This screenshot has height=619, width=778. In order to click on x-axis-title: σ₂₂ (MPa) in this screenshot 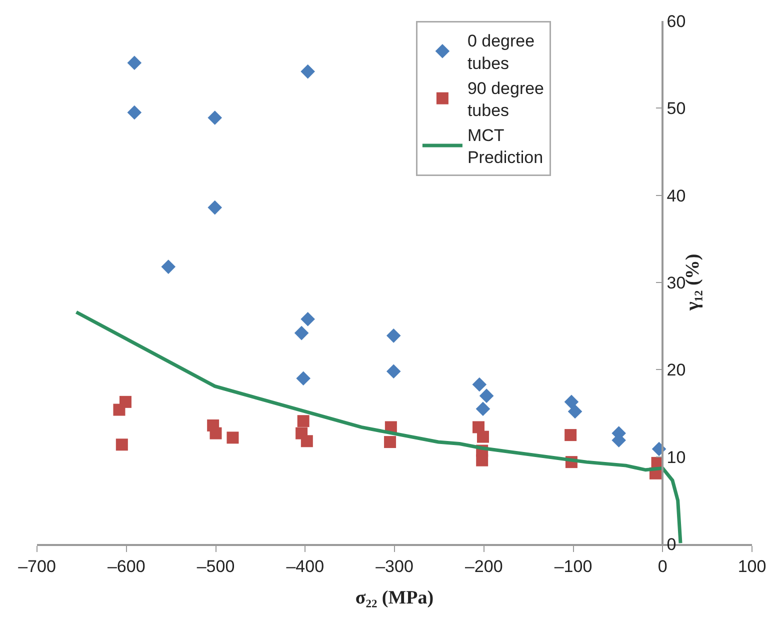, I will do `click(394, 597)`.